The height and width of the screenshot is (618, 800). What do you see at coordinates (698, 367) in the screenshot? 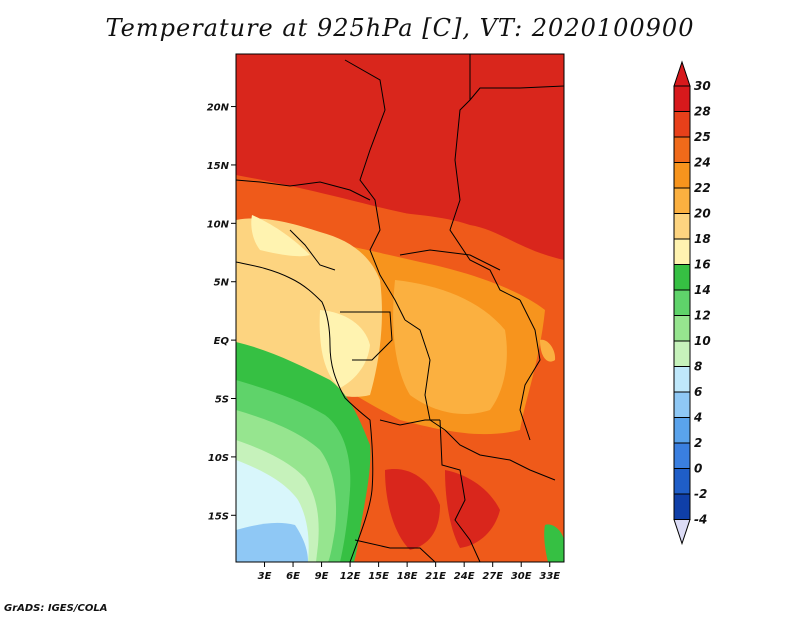
I see `colorbar-label: 8` at bounding box center [698, 367].